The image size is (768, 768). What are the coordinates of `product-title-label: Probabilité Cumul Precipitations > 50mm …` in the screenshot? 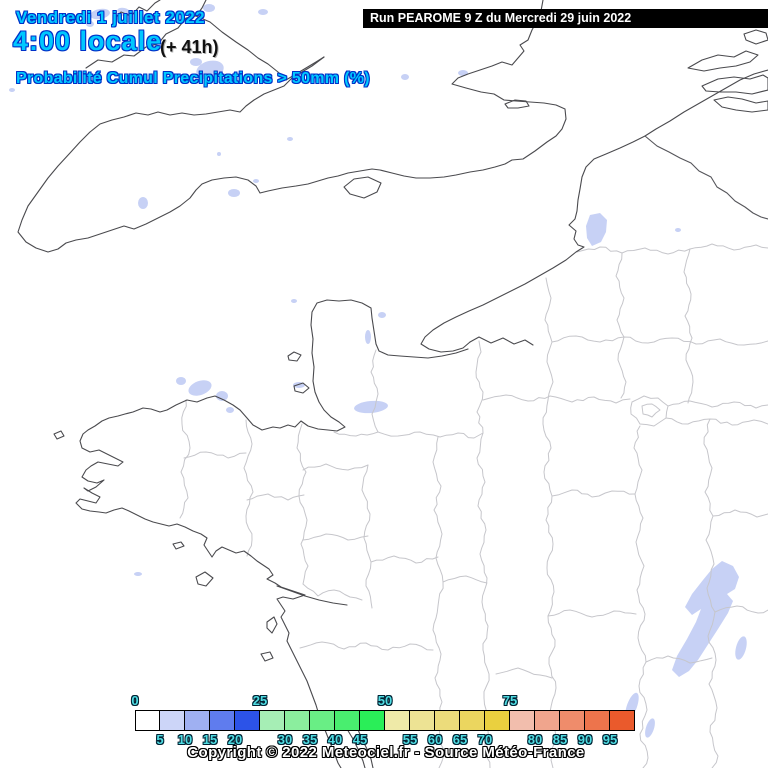 It's located at (193, 78).